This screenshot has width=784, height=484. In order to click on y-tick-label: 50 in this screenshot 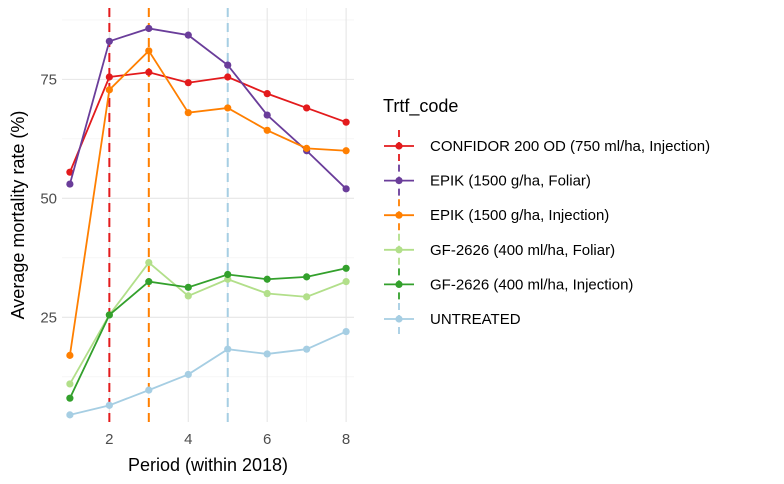, I will do `click(48, 198)`.